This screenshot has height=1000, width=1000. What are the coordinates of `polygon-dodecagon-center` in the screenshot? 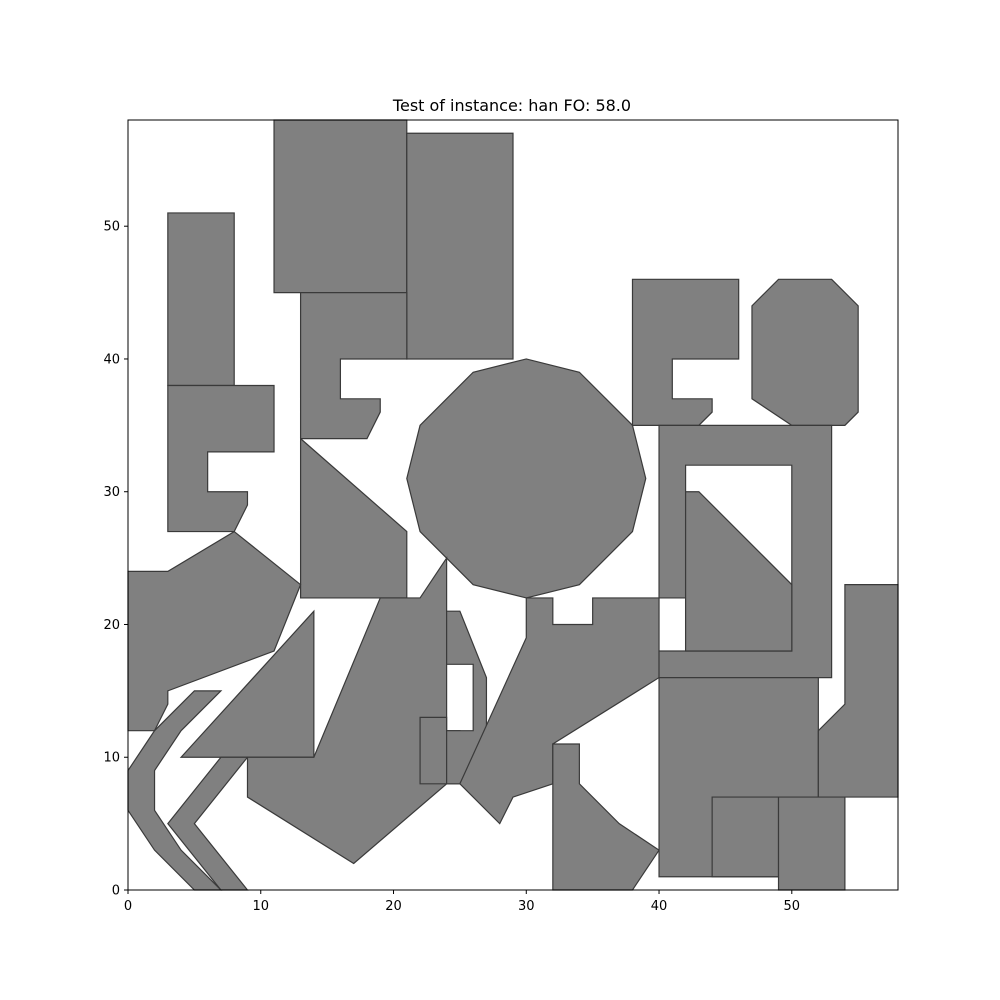 It's located at (526, 478).